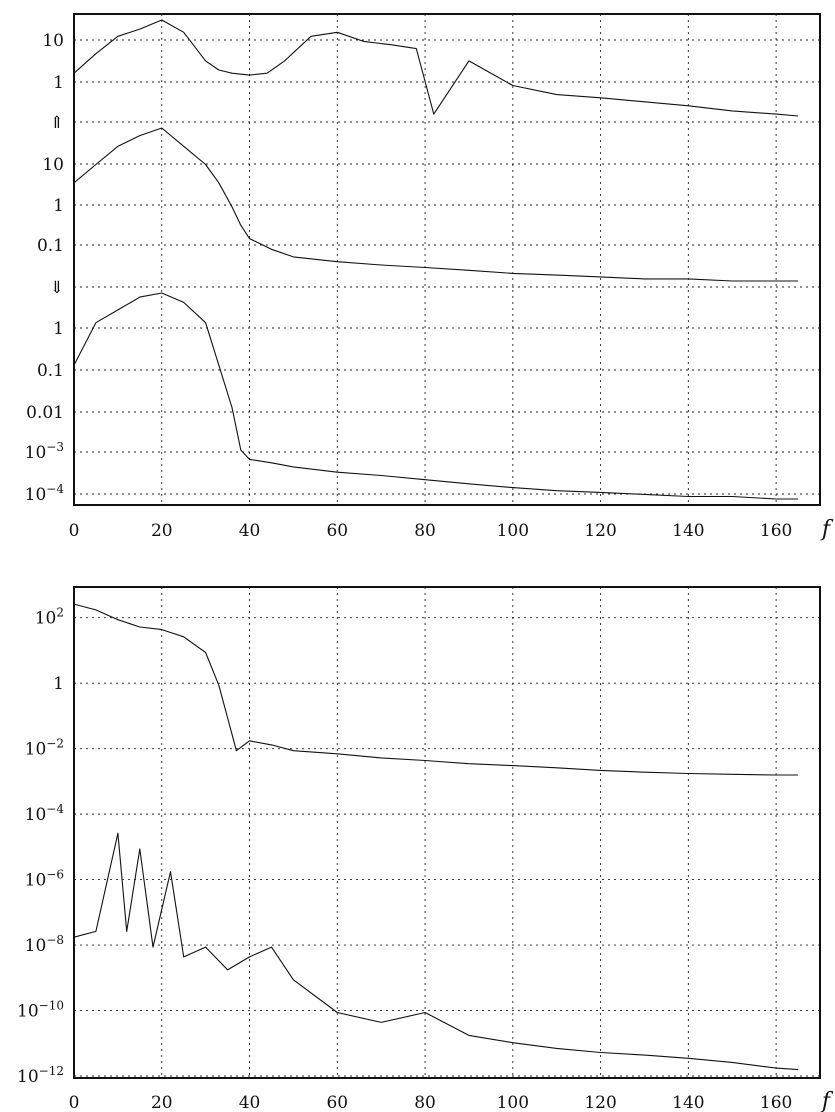 Image resolution: width=835 pixels, height=1112 pixels. What do you see at coordinates (40, 1075) in the screenshot?
I see `y-tick-label: 10⁻¹²` at bounding box center [40, 1075].